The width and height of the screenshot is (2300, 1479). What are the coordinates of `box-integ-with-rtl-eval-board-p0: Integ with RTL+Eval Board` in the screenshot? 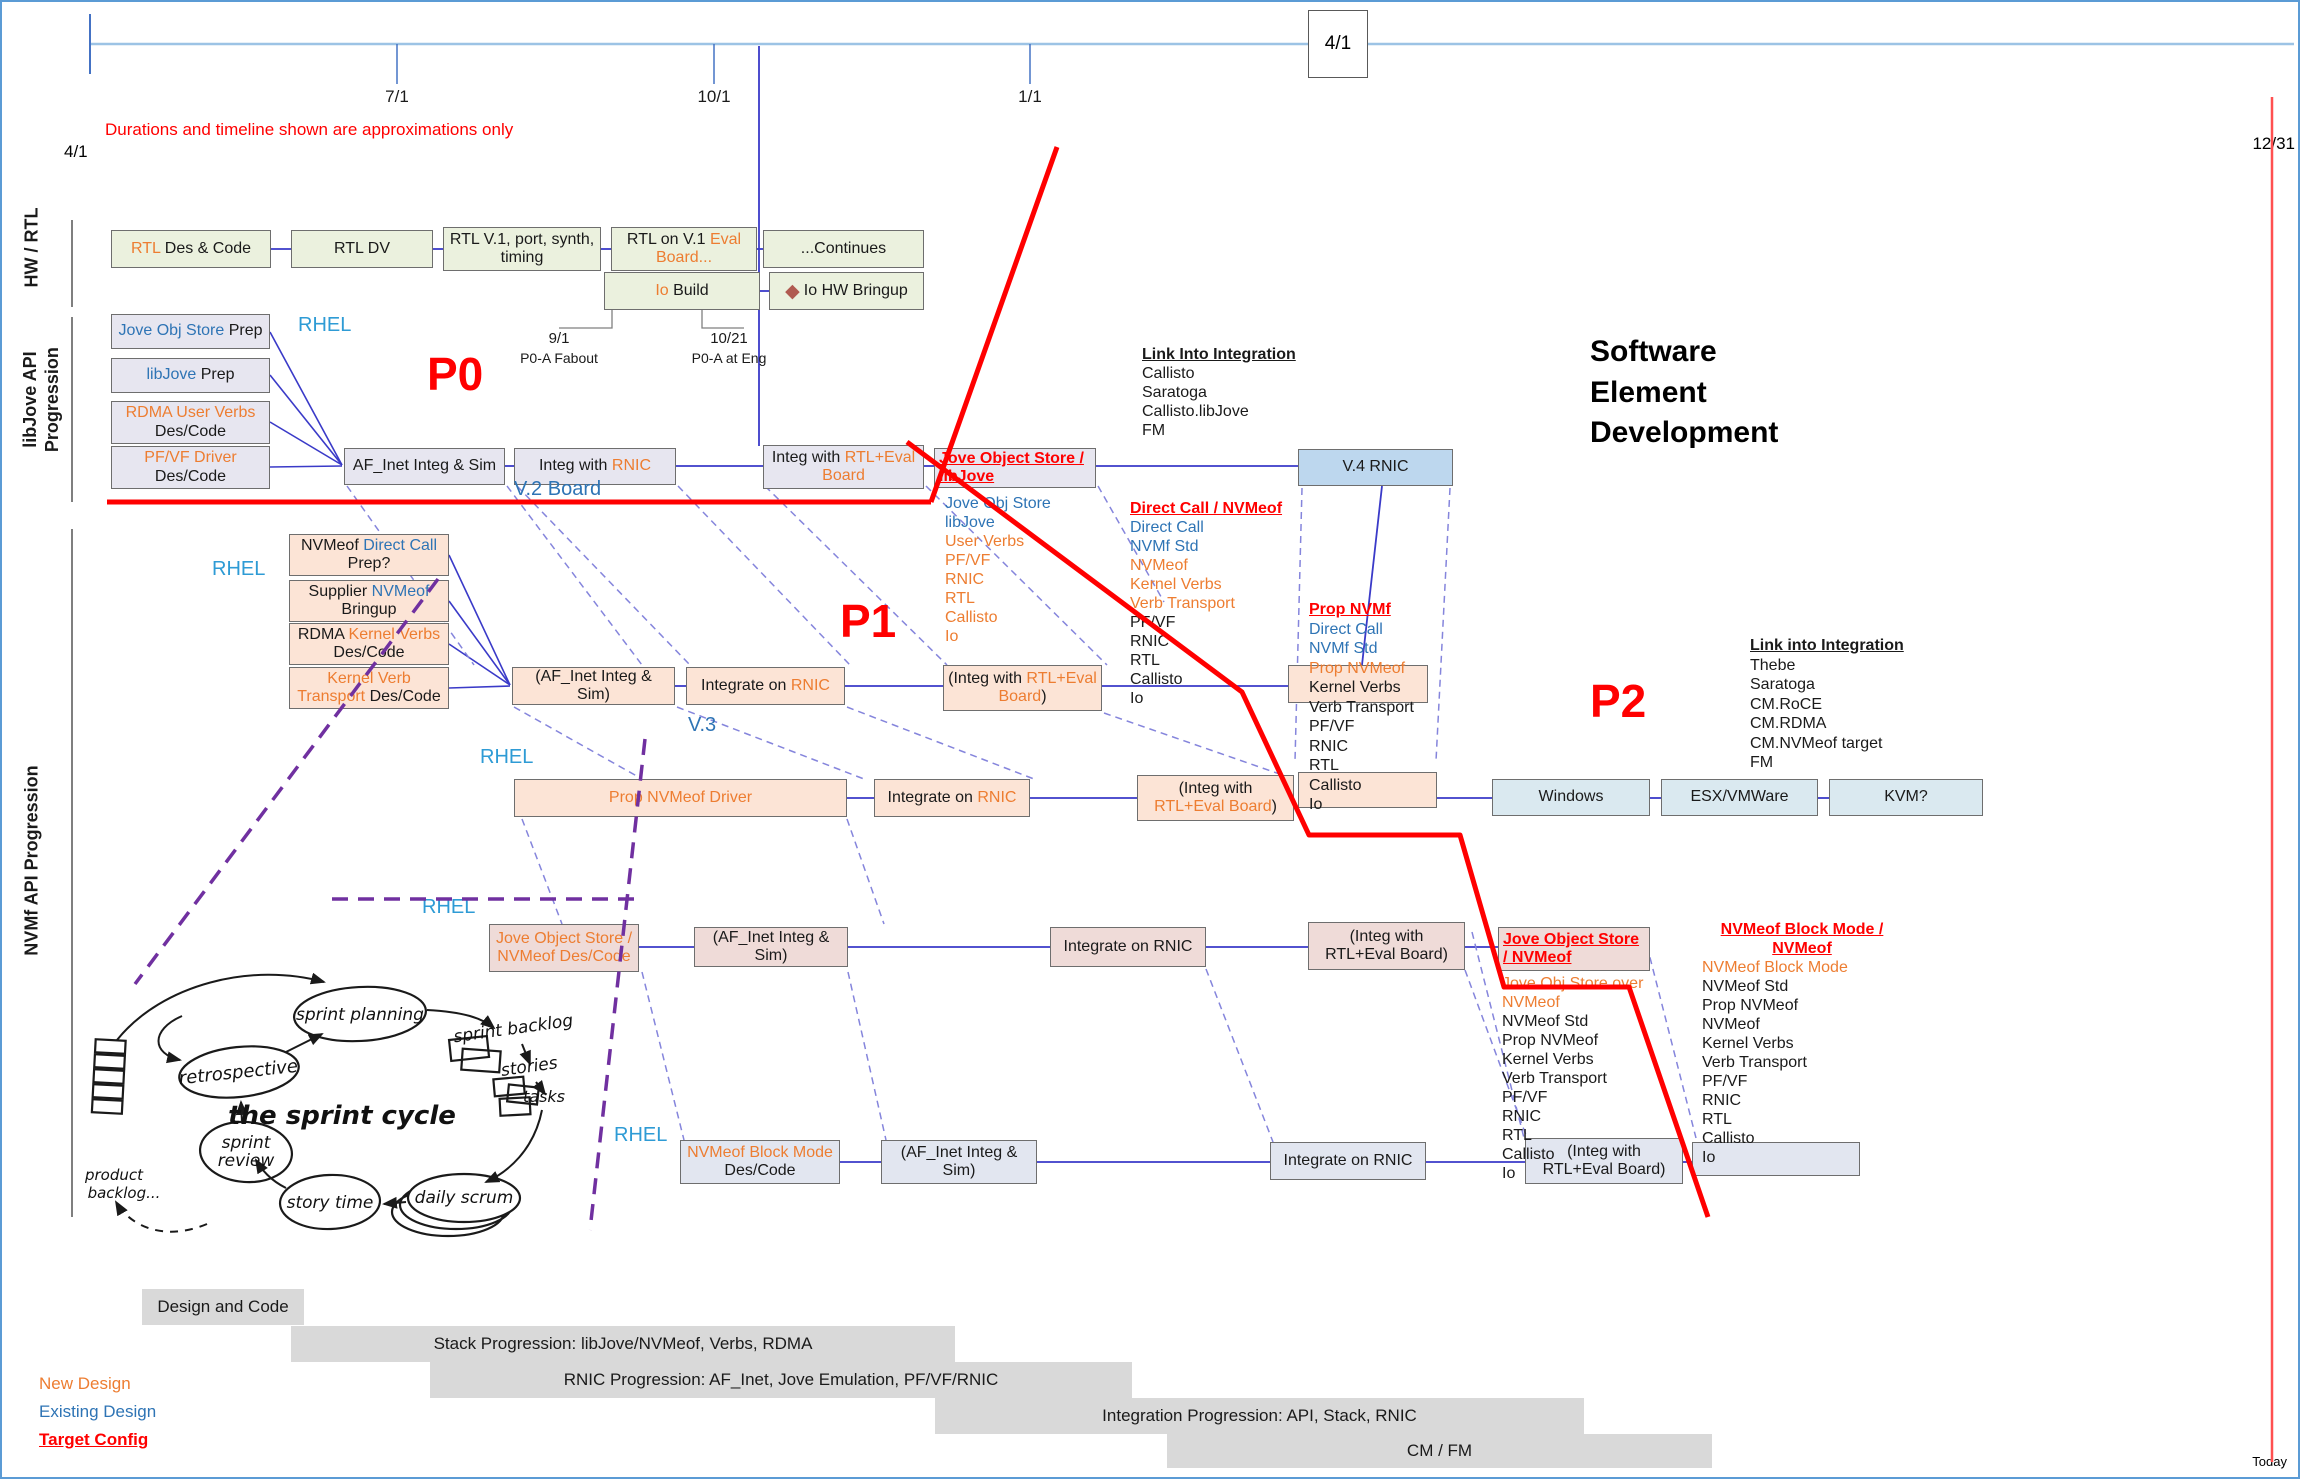 It's located at (843, 467).